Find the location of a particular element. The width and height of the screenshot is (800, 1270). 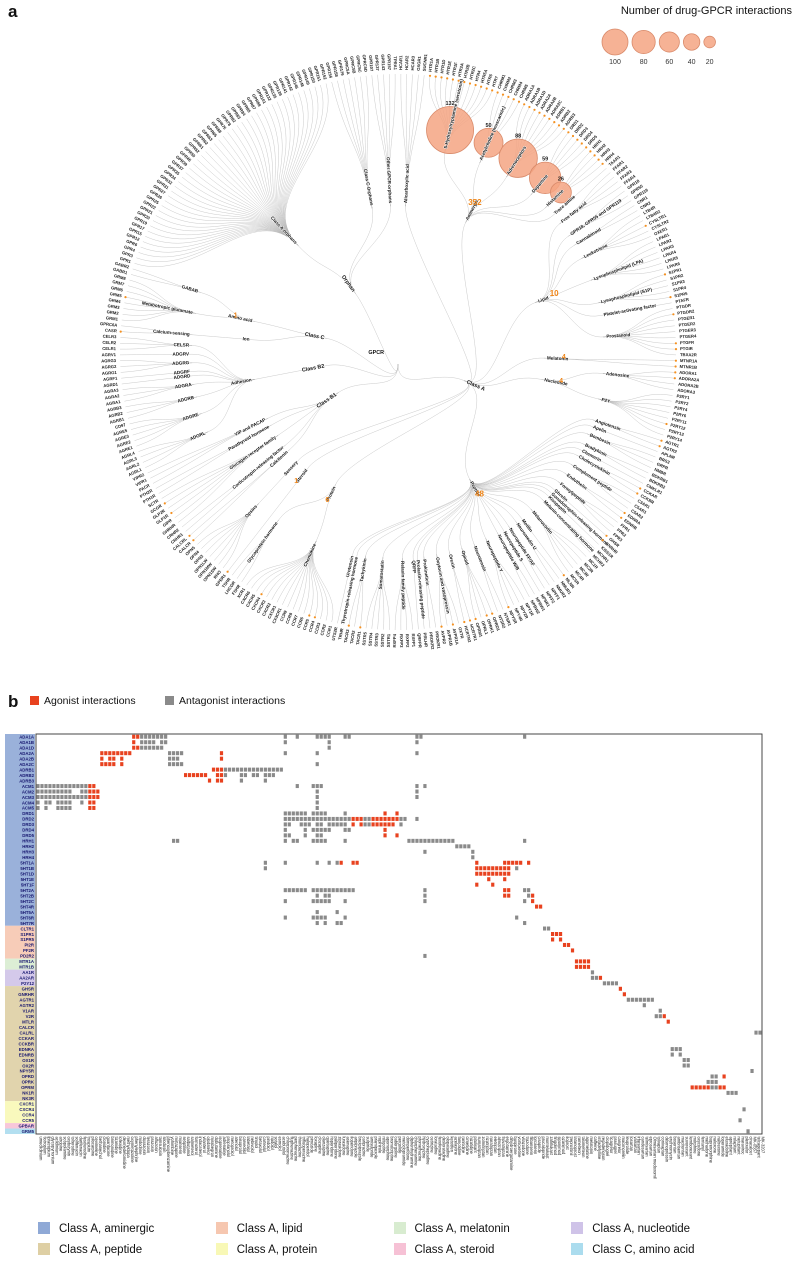

node-label: ADGRG is located at coordinates (181, 363).